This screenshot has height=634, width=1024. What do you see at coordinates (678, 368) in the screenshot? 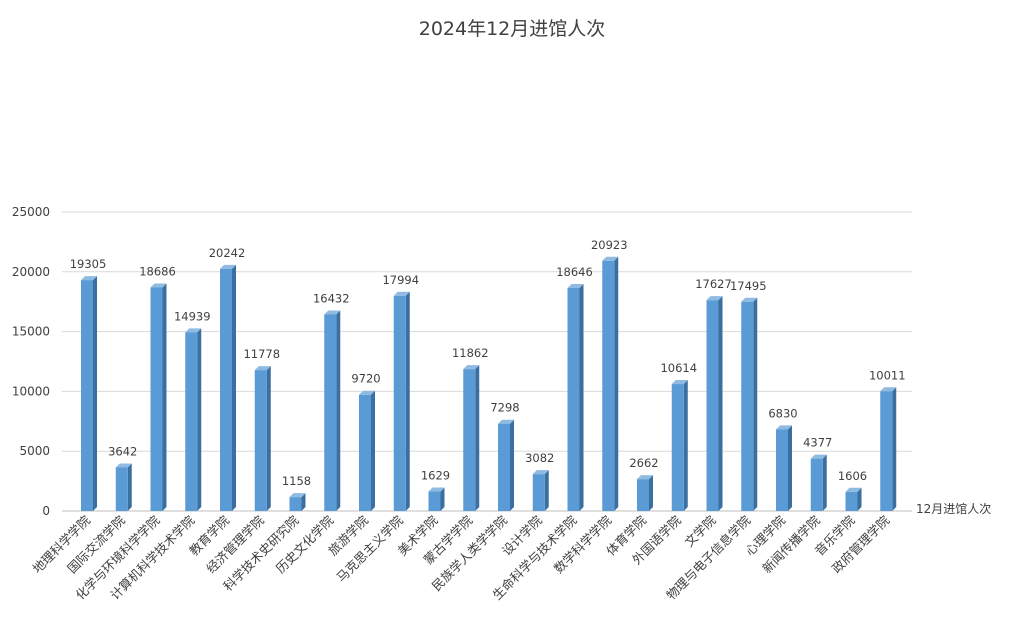
I see `data-label: 10614` at bounding box center [678, 368].